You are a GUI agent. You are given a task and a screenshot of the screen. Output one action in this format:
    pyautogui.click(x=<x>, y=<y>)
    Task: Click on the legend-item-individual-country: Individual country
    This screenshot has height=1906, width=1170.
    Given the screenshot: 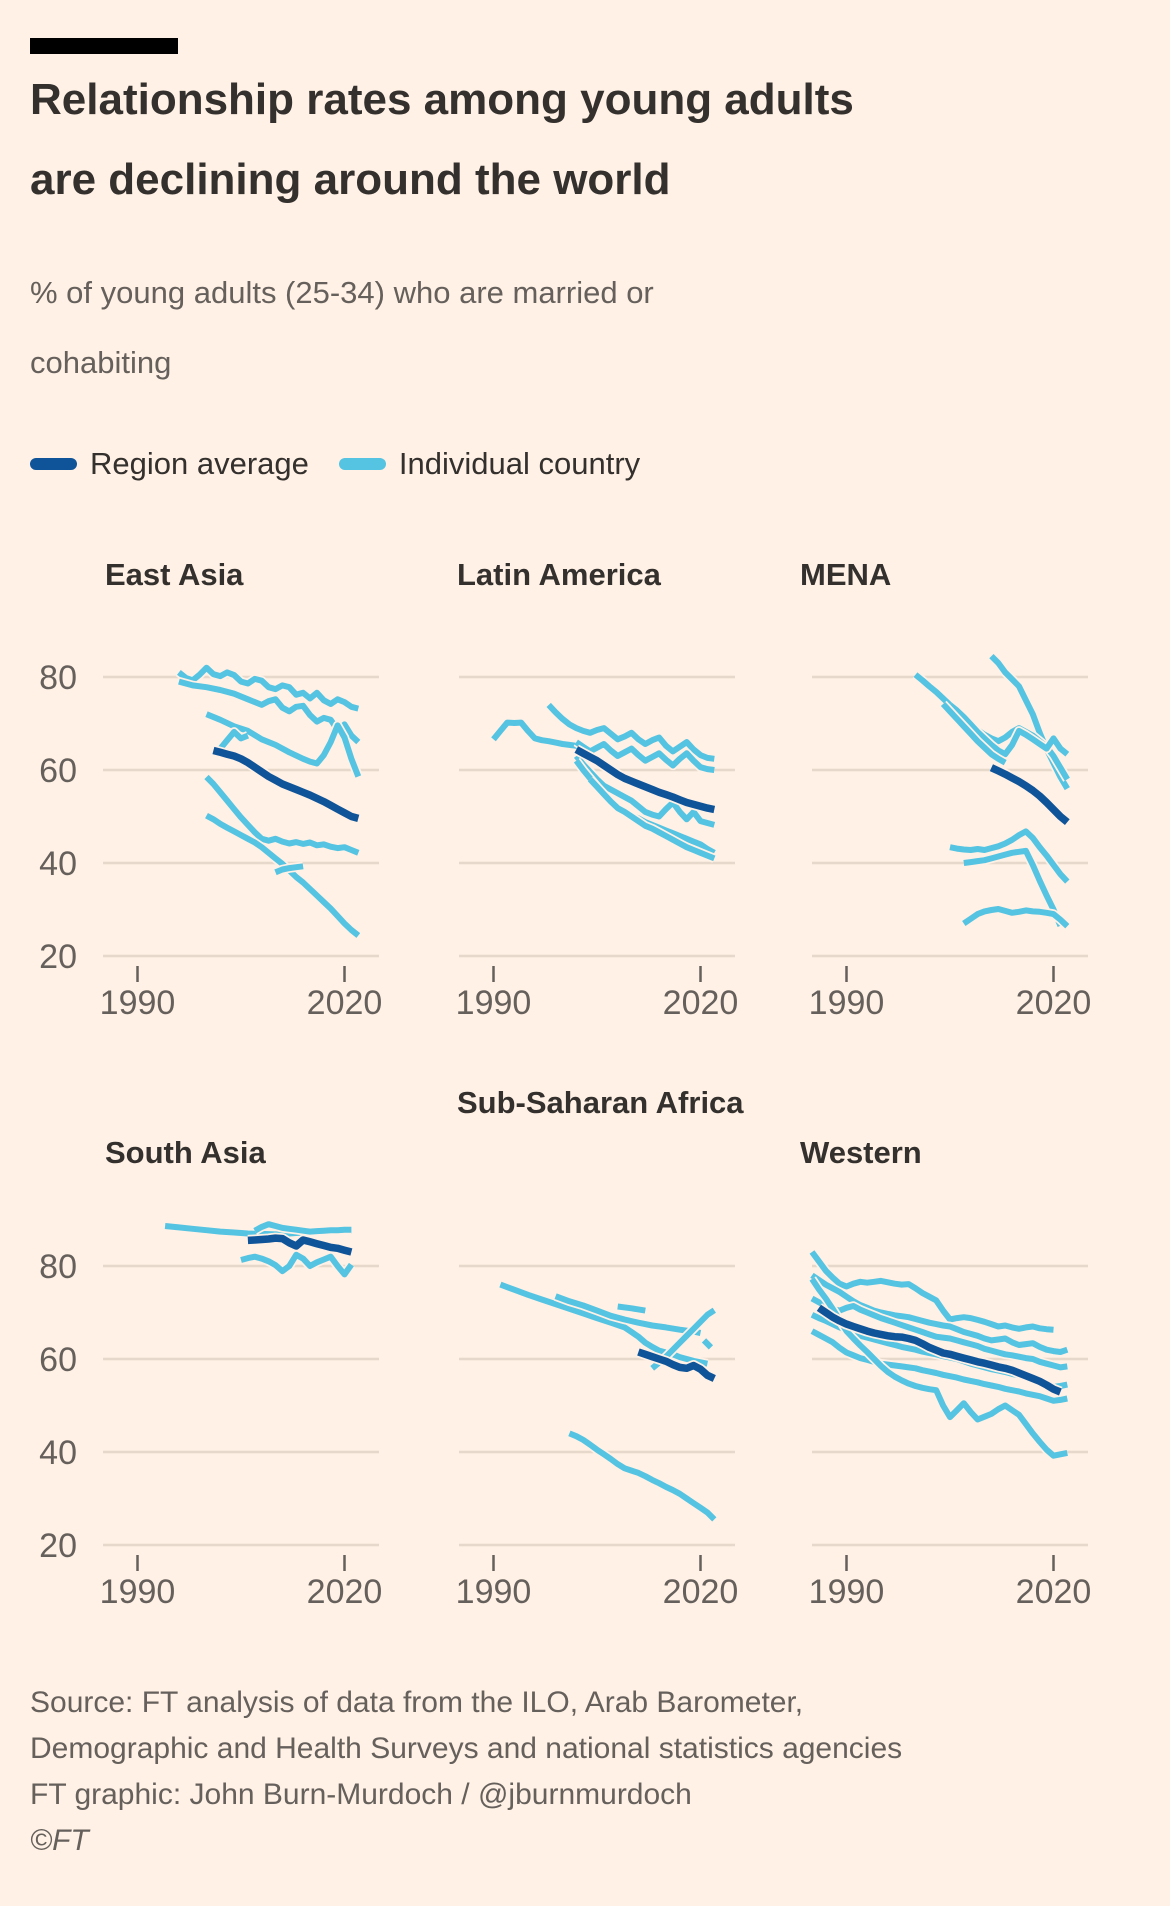 What is the action you would take?
    pyautogui.click(x=489, y=464)
    